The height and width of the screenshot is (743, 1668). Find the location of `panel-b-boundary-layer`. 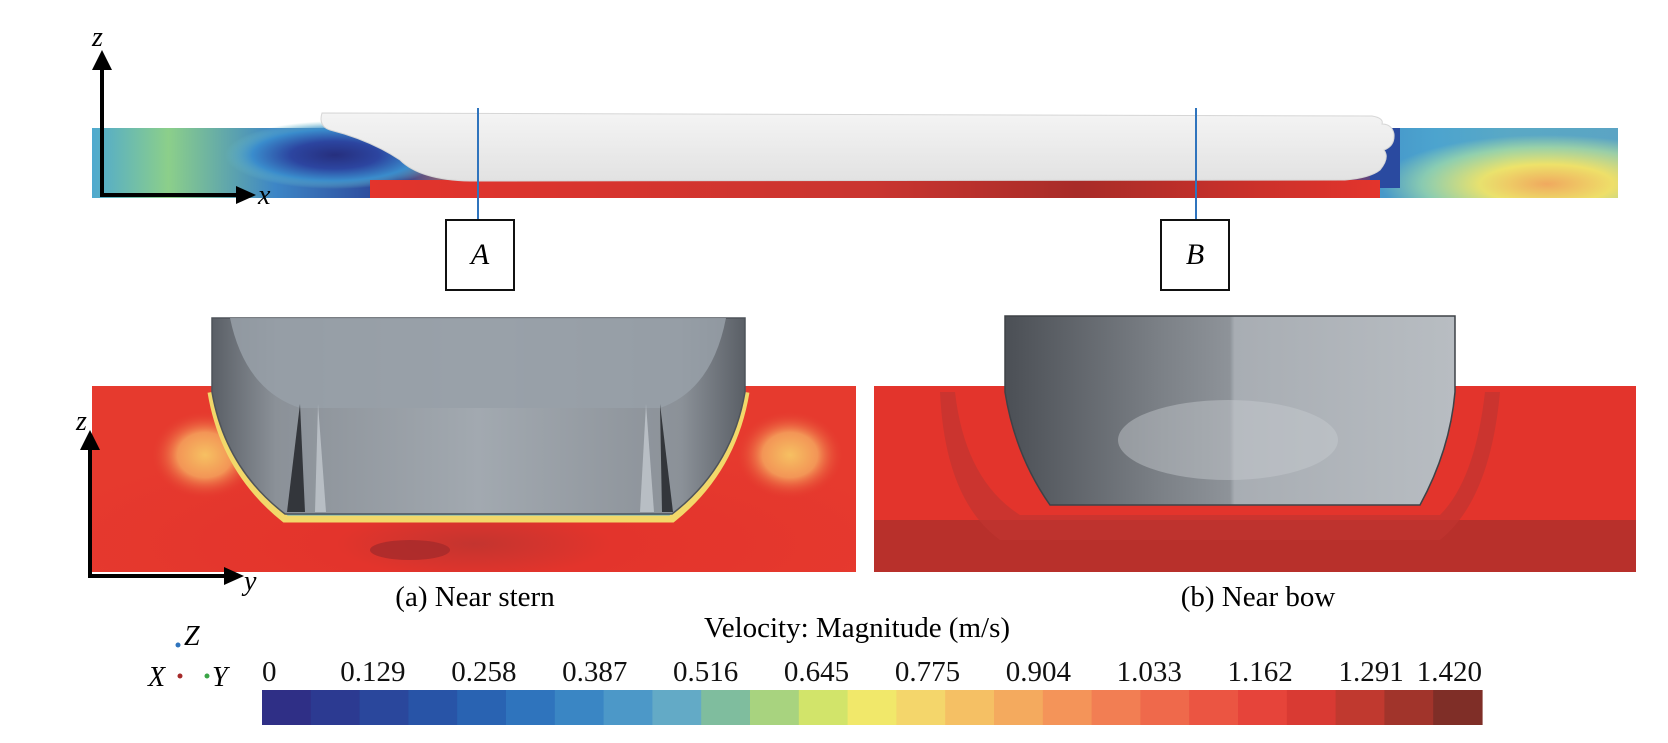

panel-b-boundary-layer is located at coordinates (1220, 466).